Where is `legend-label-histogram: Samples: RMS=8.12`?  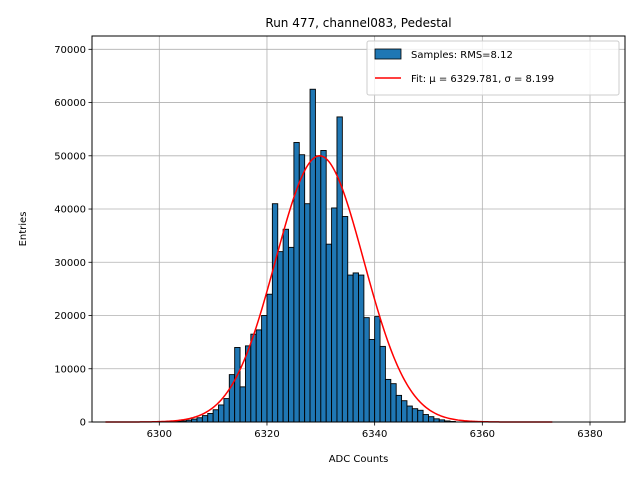
legend-label-histogram: Samples: RMS=8.12 is located at coordinates (462, 55).